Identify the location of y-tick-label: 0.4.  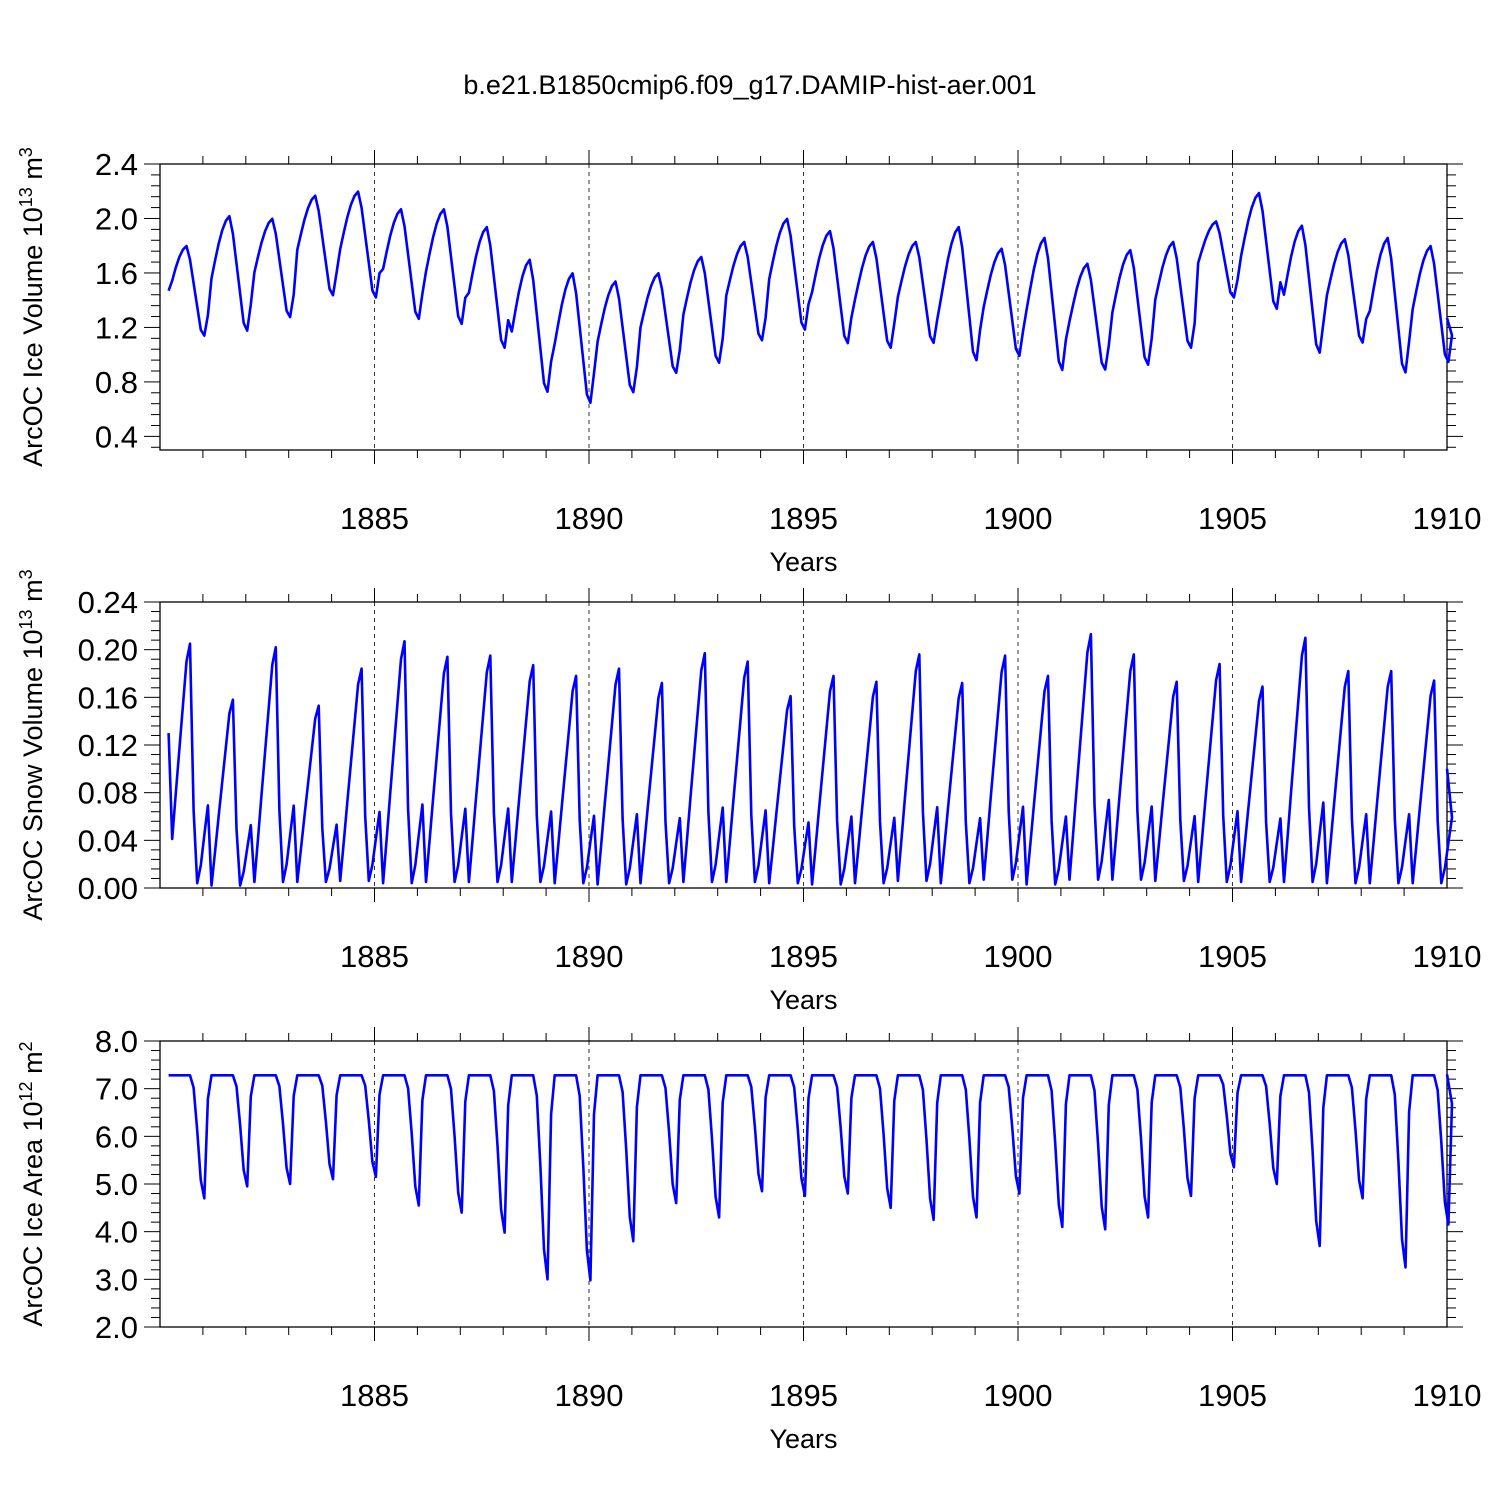
(116, 436).